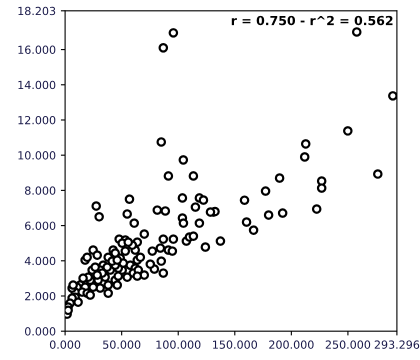  Describe the element at coordinates (40, 331) in the screenshot. I see `y-tick-label: 0.000` at that location.